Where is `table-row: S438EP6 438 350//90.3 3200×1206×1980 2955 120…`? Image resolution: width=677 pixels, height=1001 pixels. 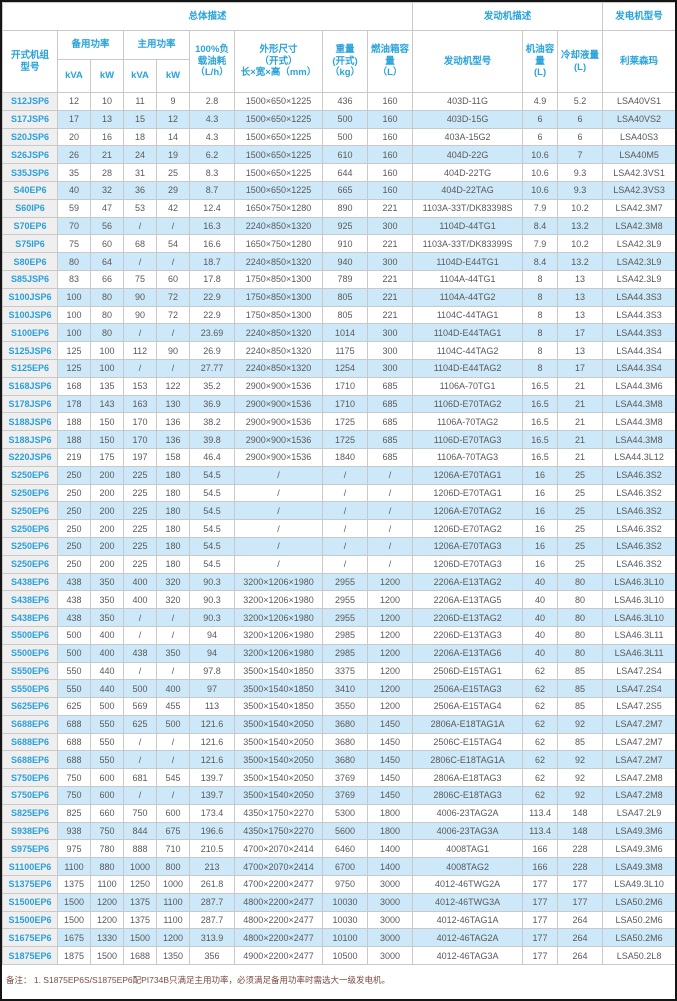
table-row: S438EP6 438 350//90.3 3200×1206×1980 2955 120… is located at coordinates (338, 617).